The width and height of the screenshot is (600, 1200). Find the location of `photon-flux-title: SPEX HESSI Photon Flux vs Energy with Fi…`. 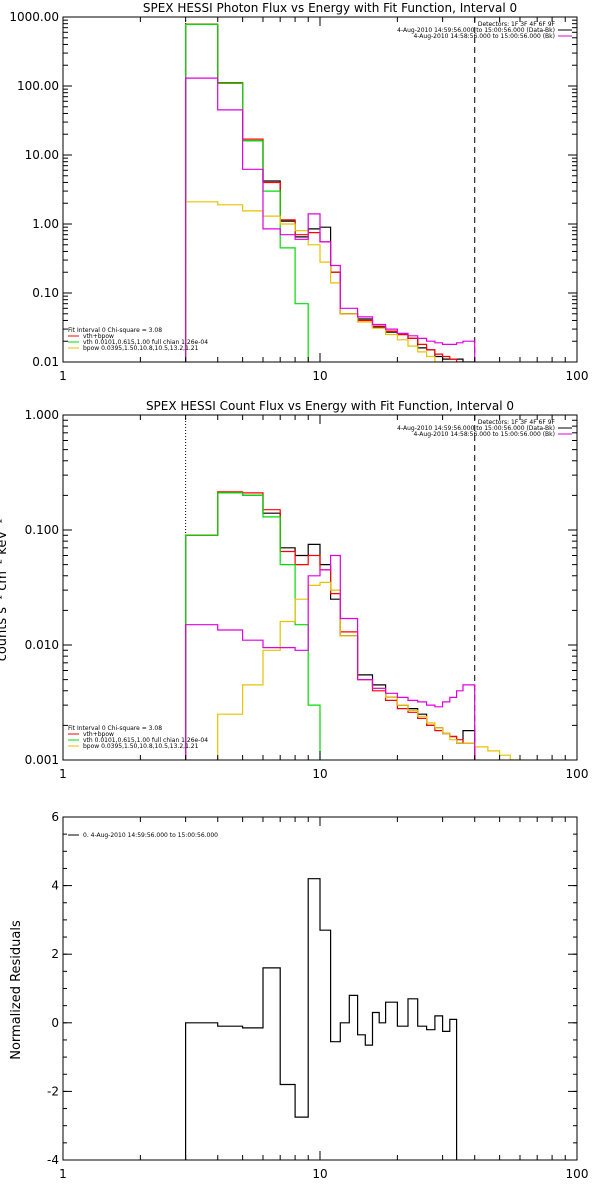

photon-flux-title: SPEX HESSI Photon Flux vs Energy with Fi… is located at coordinates (330, 8).